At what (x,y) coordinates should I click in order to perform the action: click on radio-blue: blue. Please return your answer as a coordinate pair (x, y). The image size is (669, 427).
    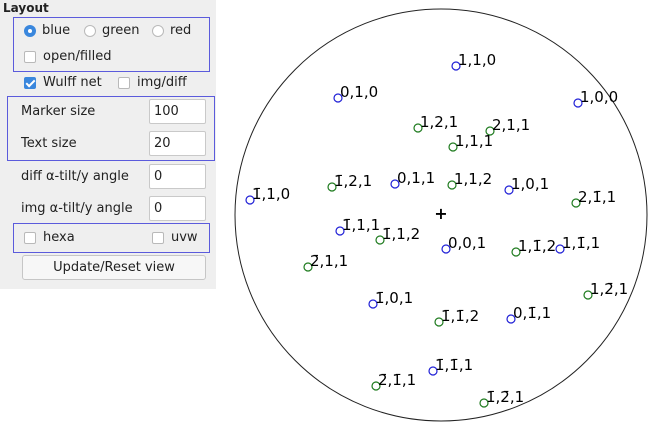
    Looking at the image, I should click on (47, 30).